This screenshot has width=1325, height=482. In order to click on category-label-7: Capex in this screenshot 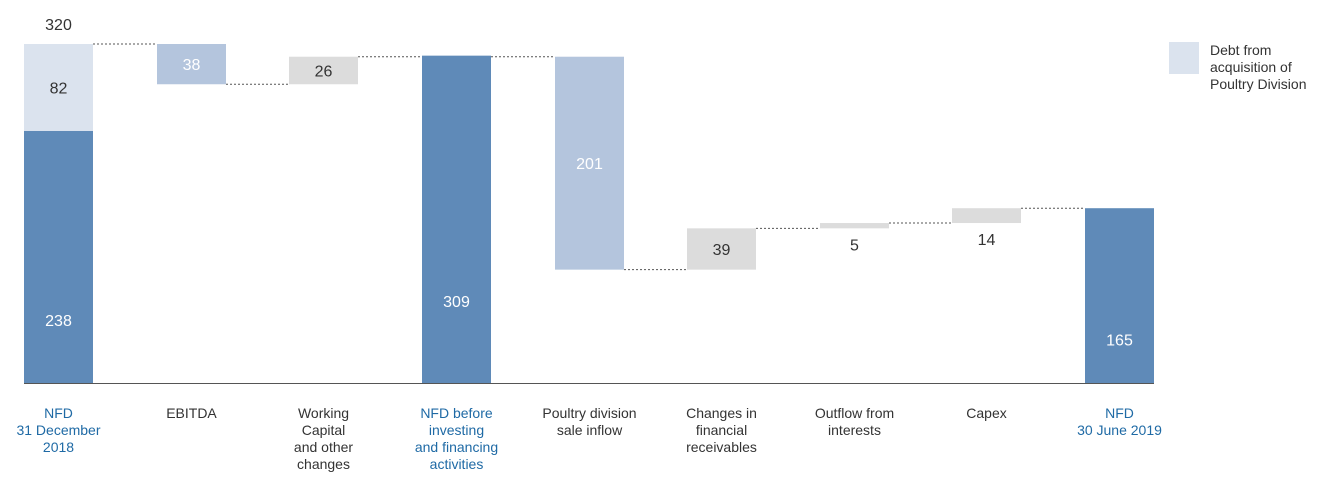, I will do `click(986, 413)`.